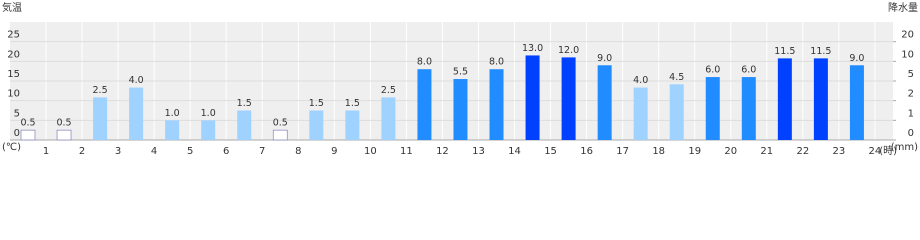  Describe the element at coordinates (904, 147) in the screenshot. I see `right-unit: (mm)` at that location.